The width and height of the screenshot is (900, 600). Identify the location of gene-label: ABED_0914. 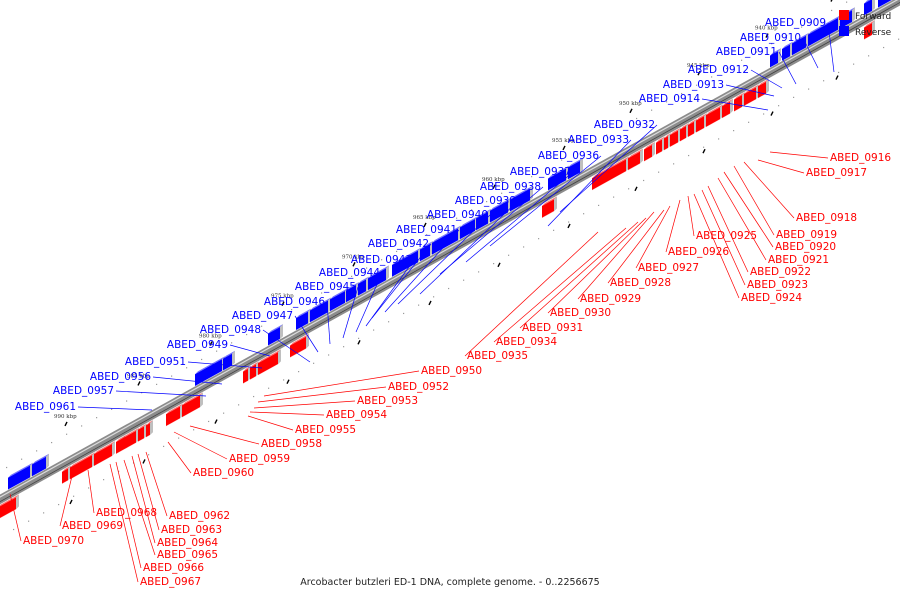
(669, 99).